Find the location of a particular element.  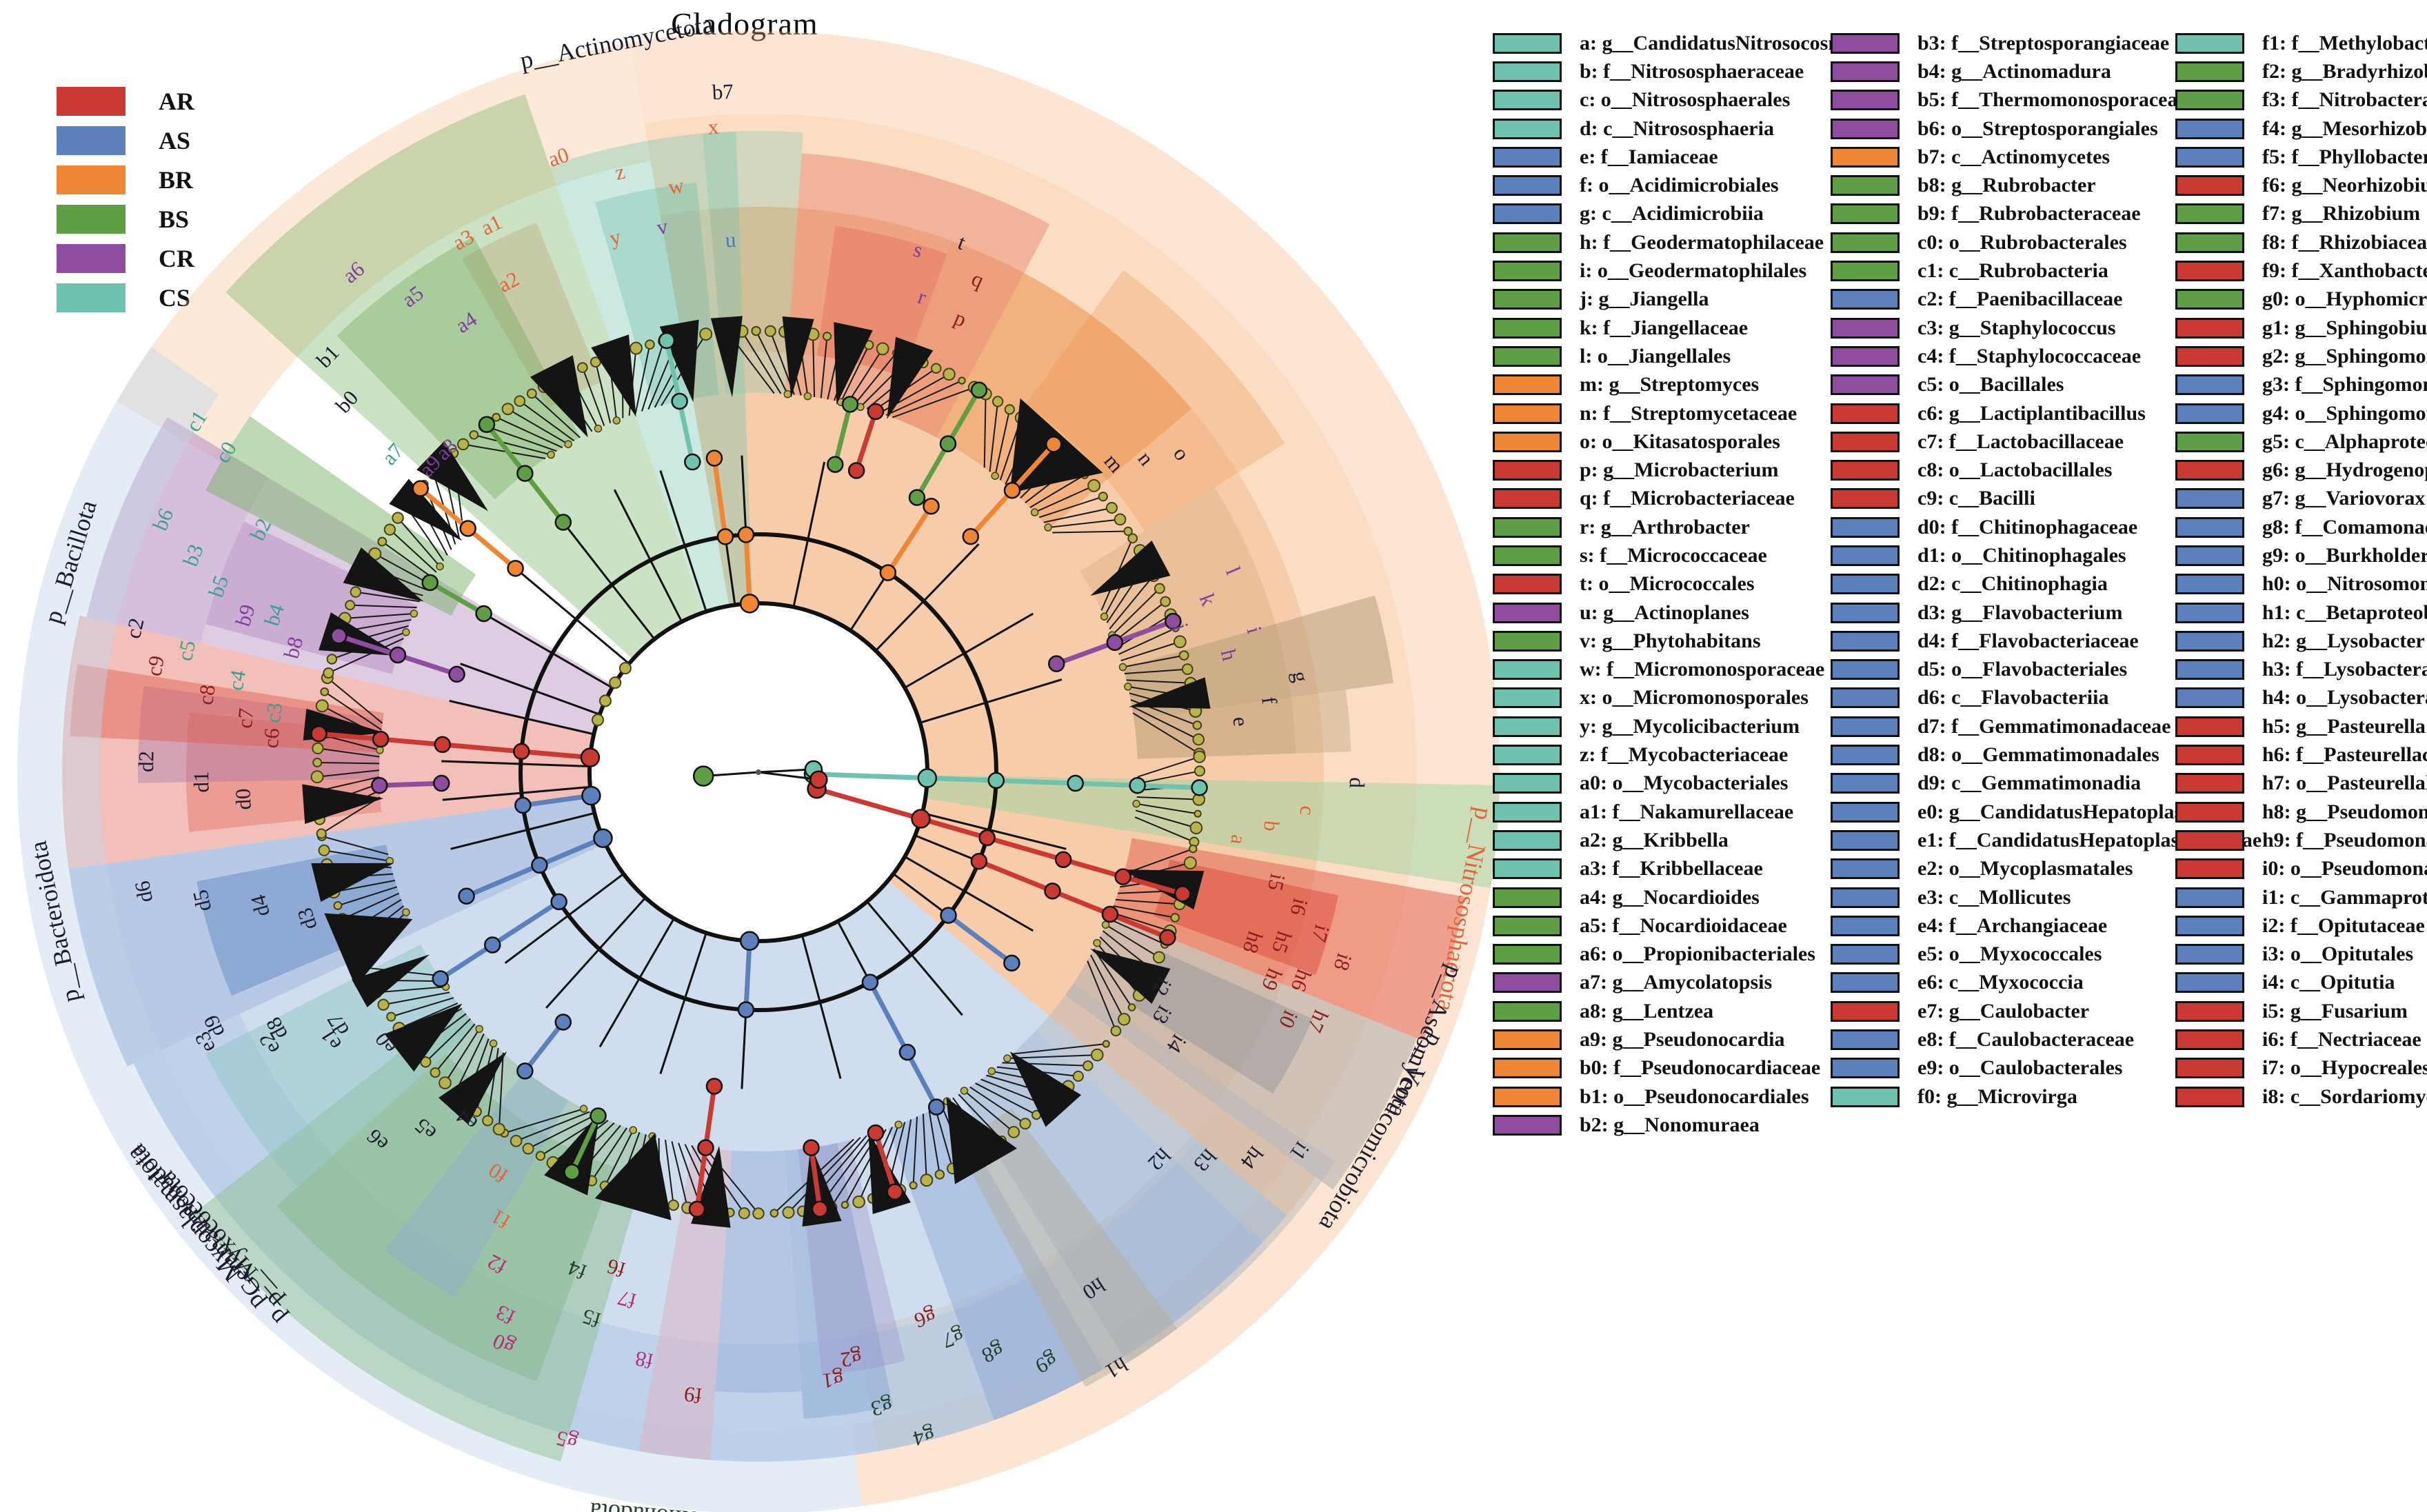

taxa-swatch-o is located at coordinates (1528, 441).